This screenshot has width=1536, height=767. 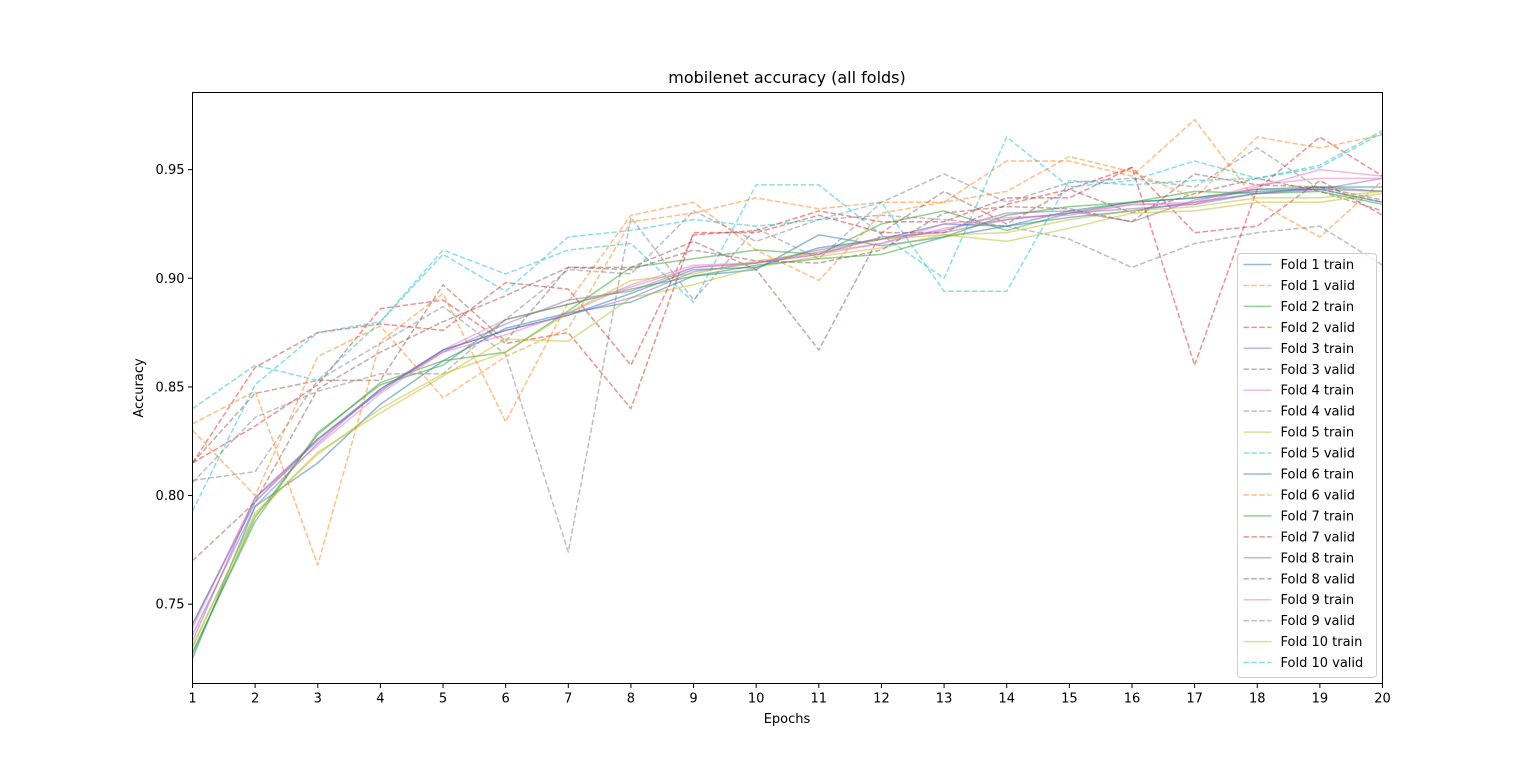 What do you see at coordinates (1318, 328) in the screenshot?
I see `legend-label: Fold 2 valid` at bounding box center [1318, 328].